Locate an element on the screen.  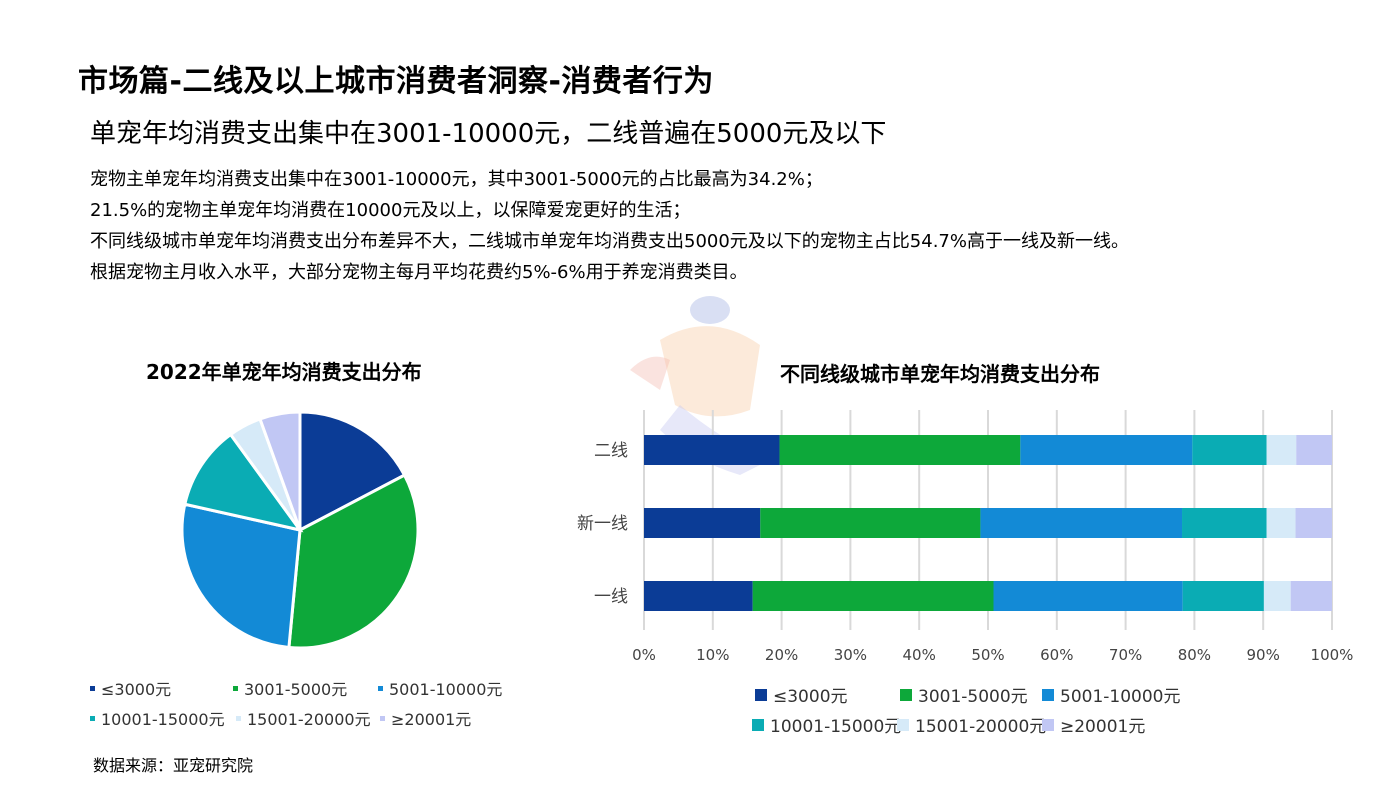
bar-legend-item: 5001-10000元 is located at coordinates (1111, 694).